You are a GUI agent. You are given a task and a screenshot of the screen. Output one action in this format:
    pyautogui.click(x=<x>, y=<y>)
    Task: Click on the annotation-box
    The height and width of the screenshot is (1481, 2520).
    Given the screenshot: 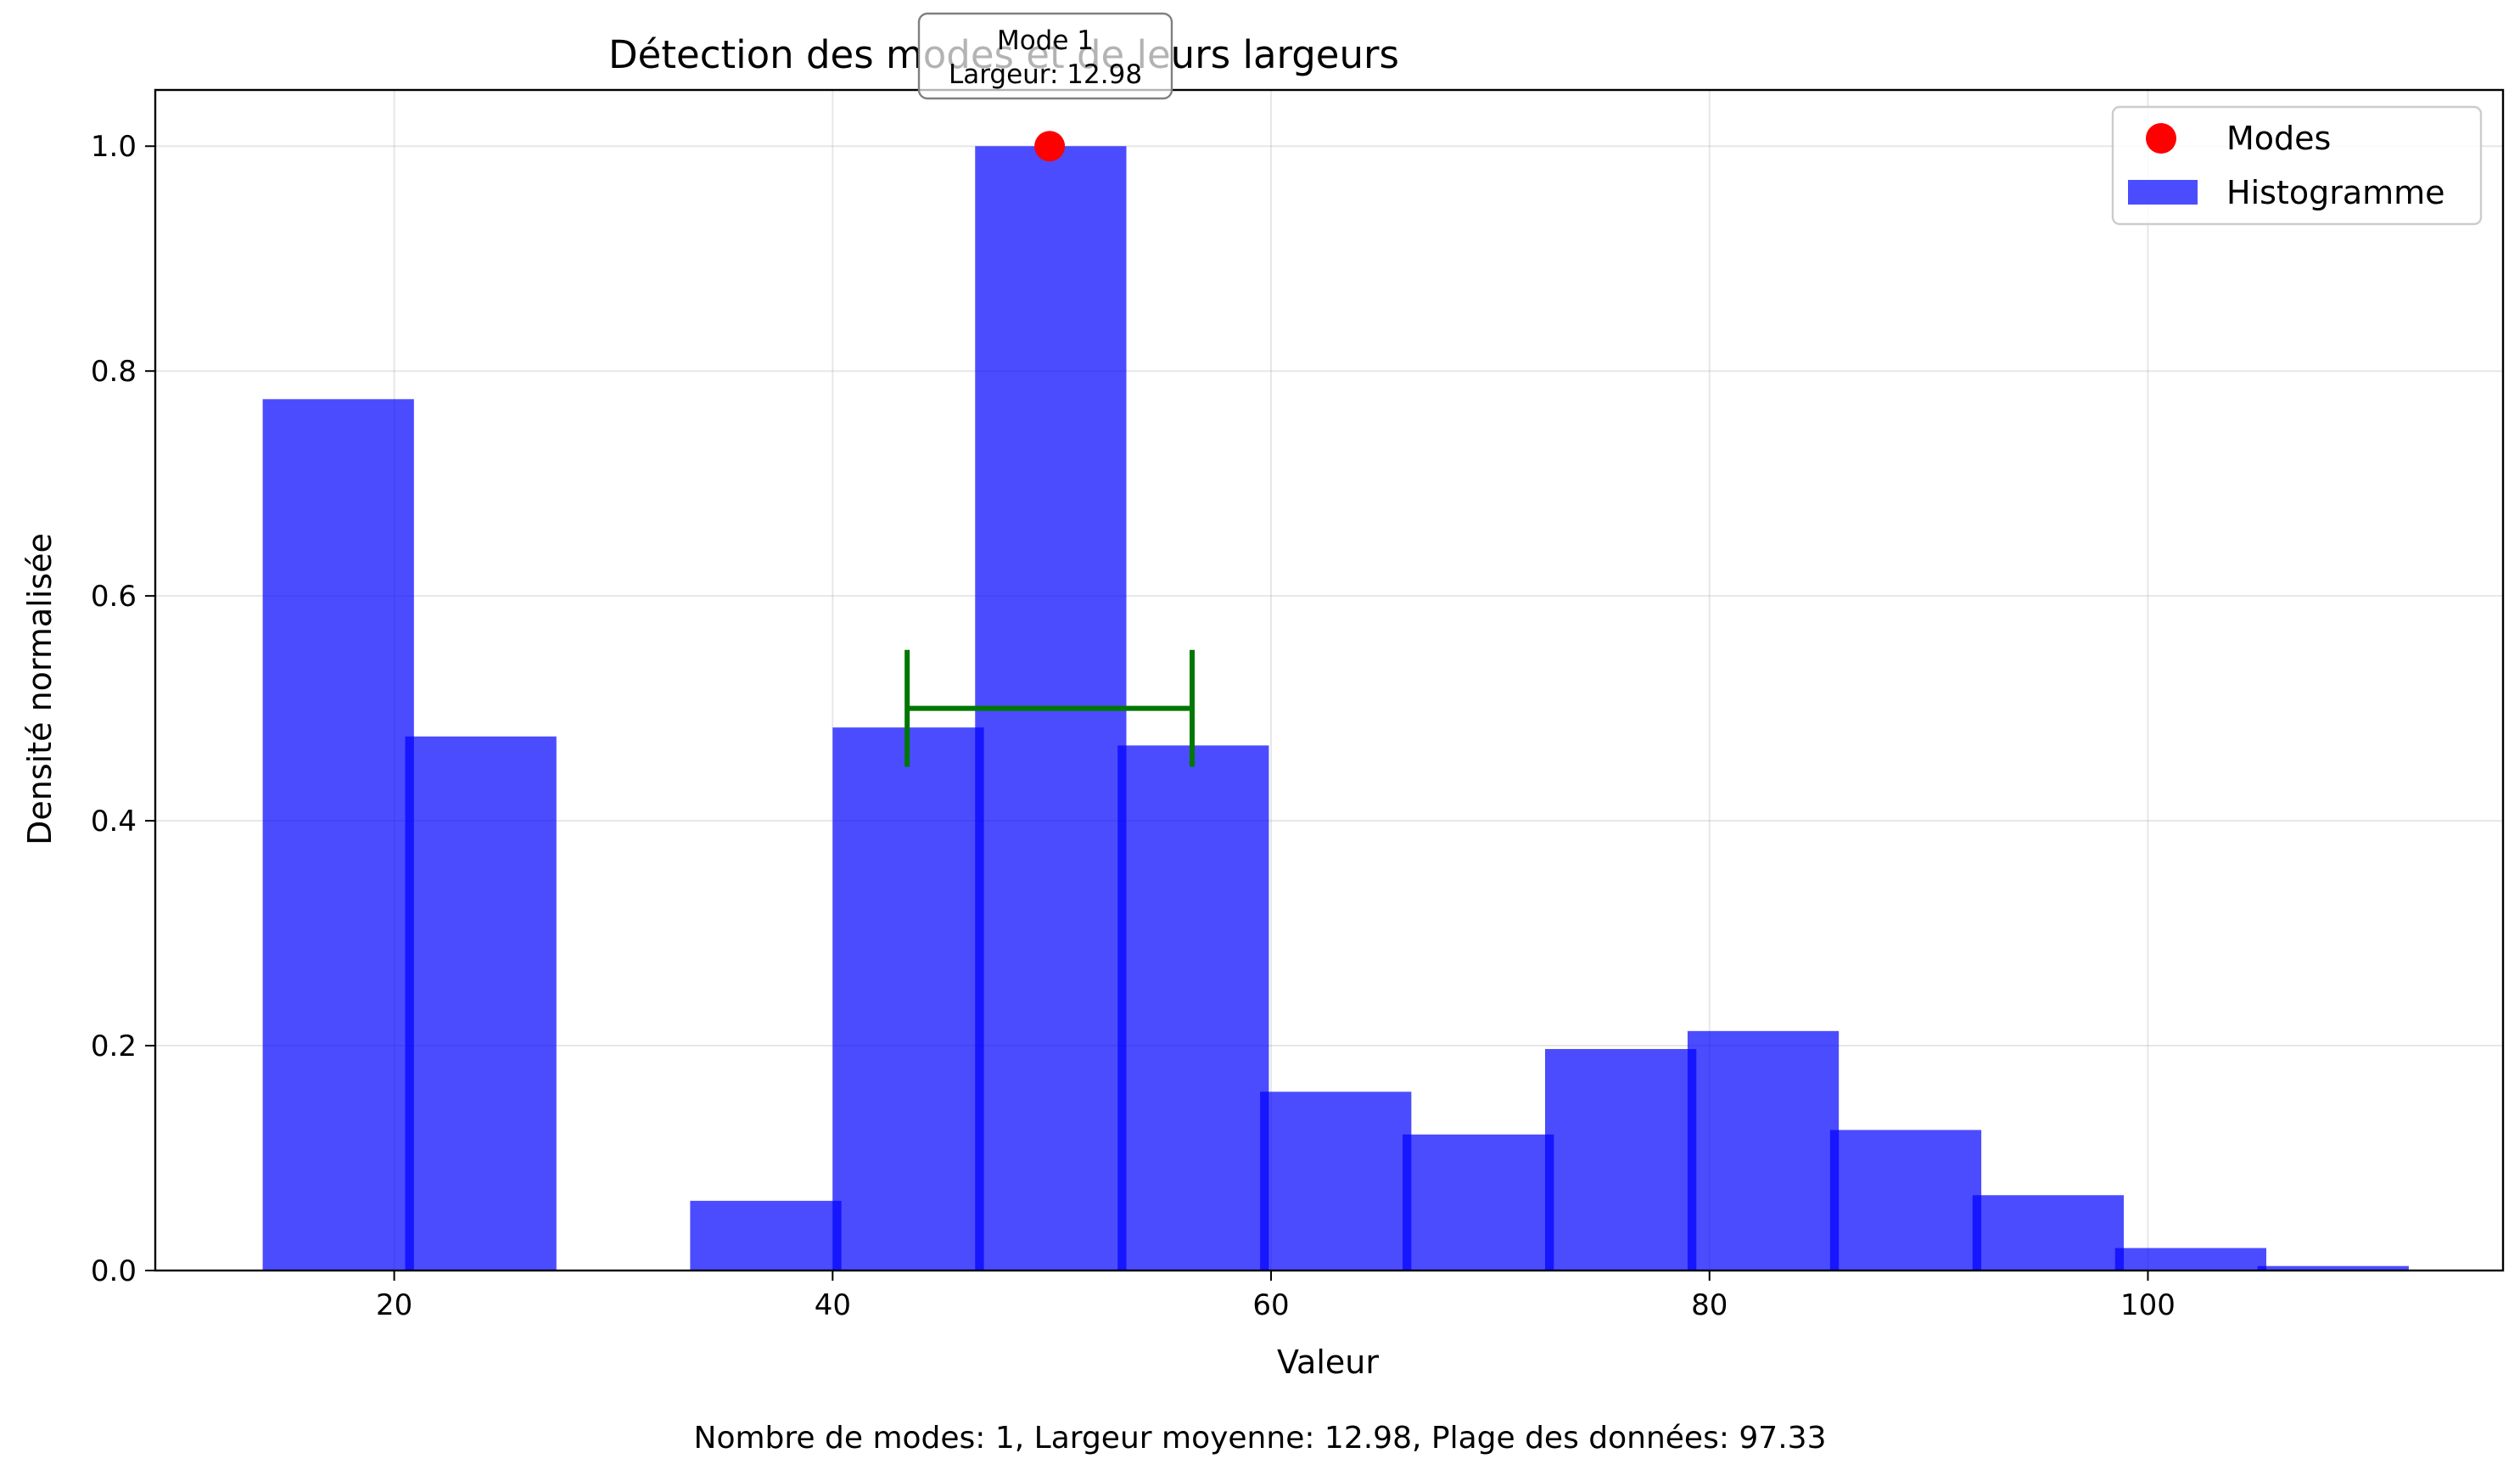 What is the action you would take?
    pyautogui.click(x=1045, y=56)
    